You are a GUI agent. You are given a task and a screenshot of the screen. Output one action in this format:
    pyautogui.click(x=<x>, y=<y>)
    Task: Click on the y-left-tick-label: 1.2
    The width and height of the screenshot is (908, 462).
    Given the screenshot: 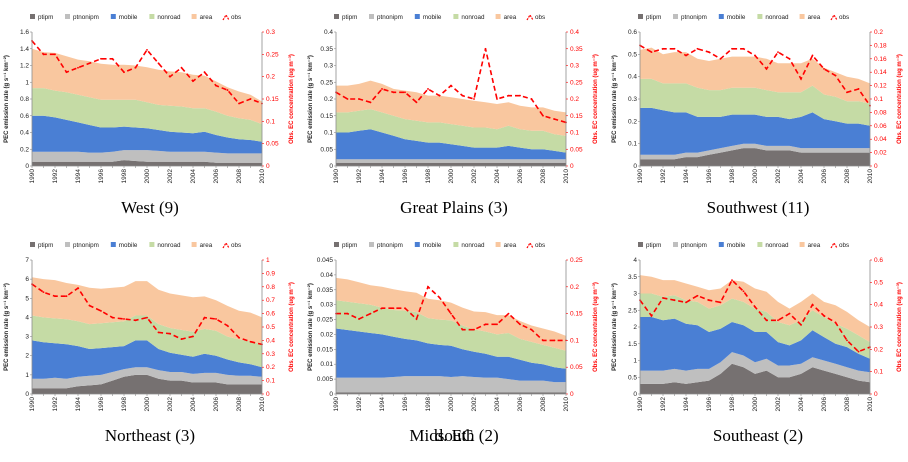 What is the action you would take?
    pyautogui.click(x=24, y=66)
    